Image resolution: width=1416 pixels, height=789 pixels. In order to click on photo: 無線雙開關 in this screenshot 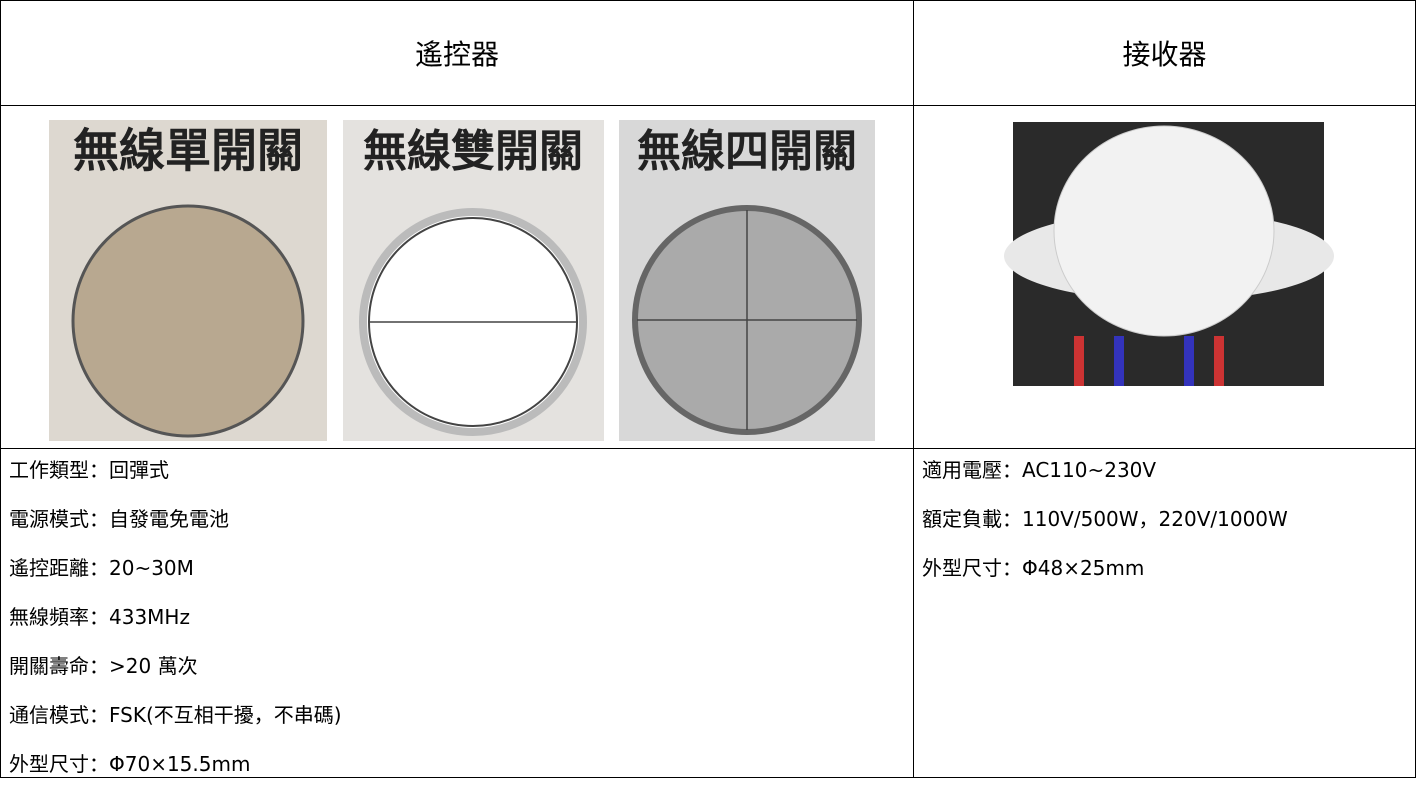, I will do `click(473, 280)`.